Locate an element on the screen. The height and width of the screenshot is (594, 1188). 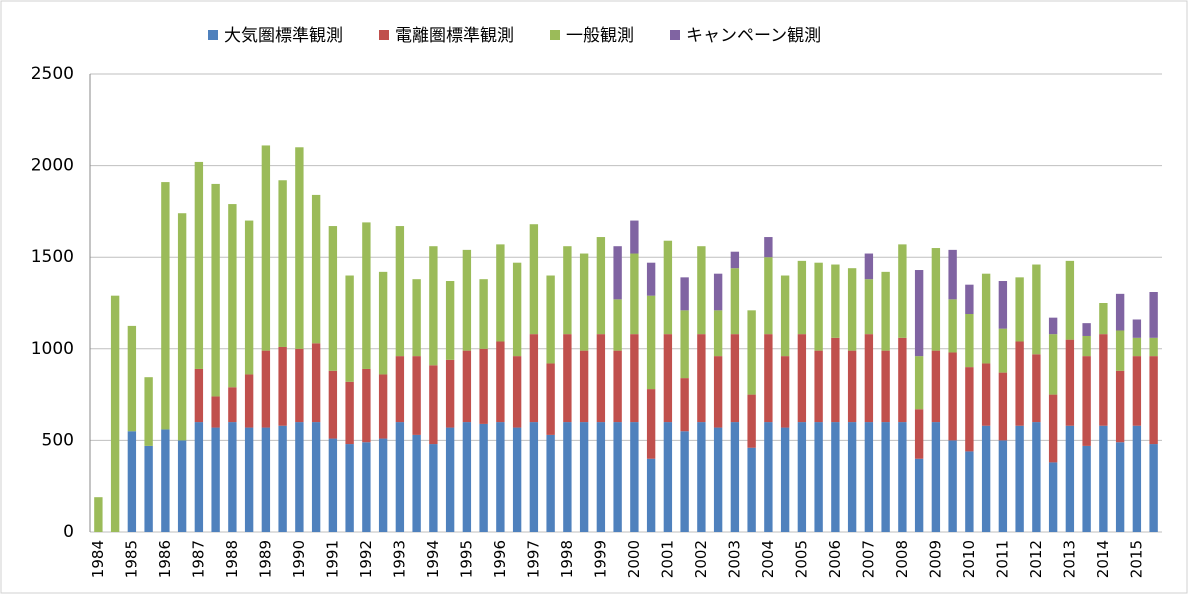
x-tick-label: 1988 is located at coordinates (232, 559).